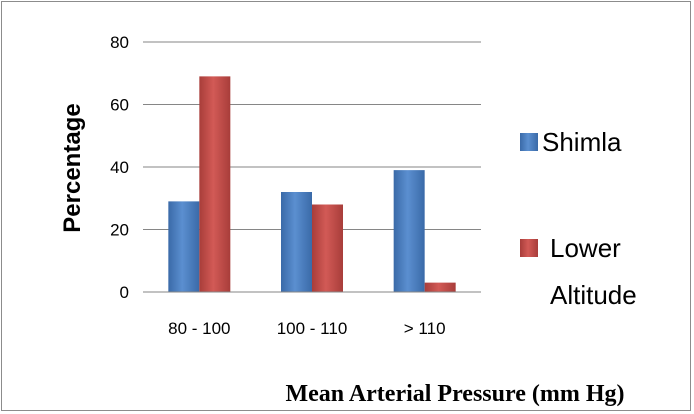  What do you see at coordinates (529, 248) in the screenshot?
I see `legend-swatch-lower-altitude` at bounding box center [529, 248].